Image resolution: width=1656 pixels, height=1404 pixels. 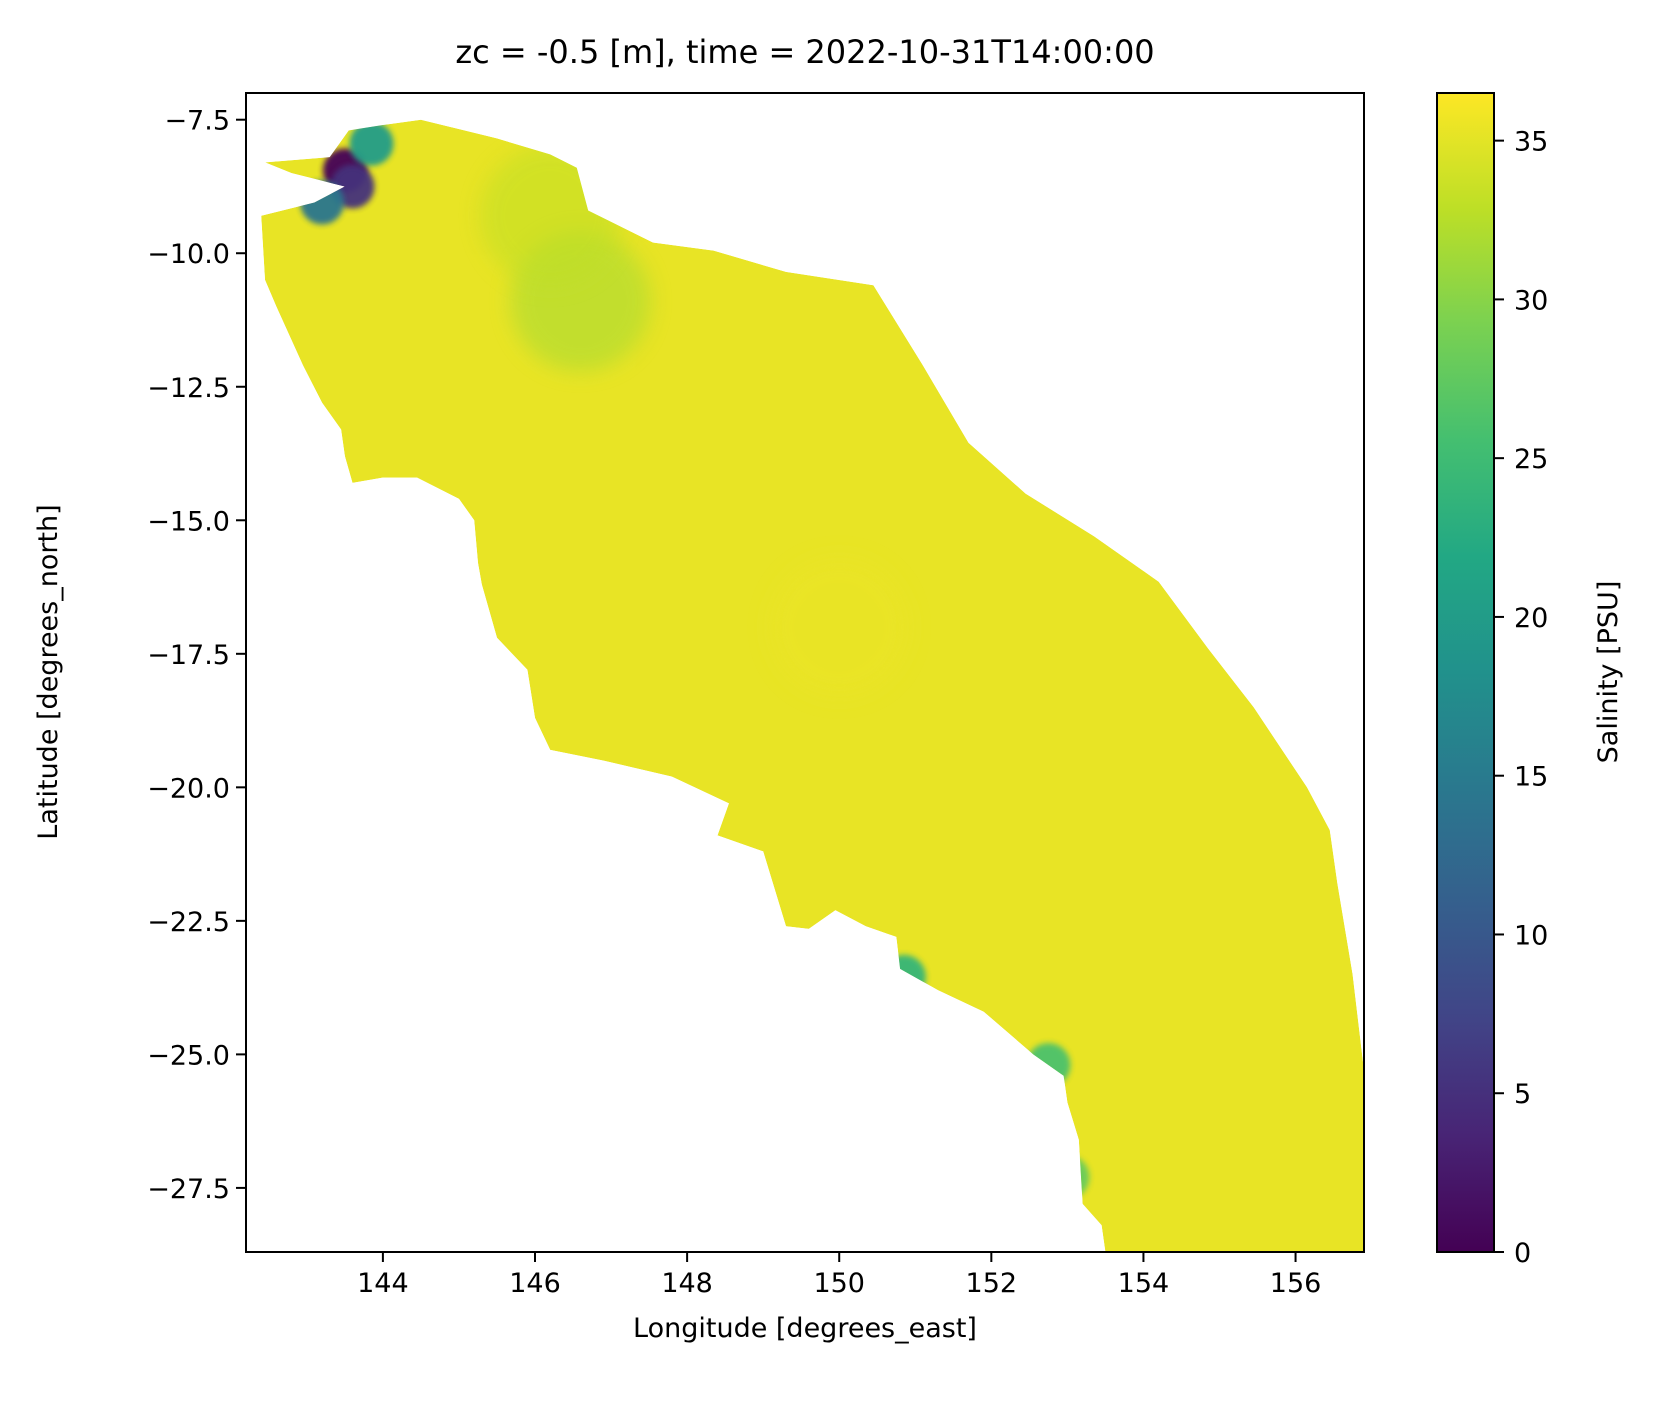 I want to click on x-tick-label: 152, so click(x=992, y=1283).